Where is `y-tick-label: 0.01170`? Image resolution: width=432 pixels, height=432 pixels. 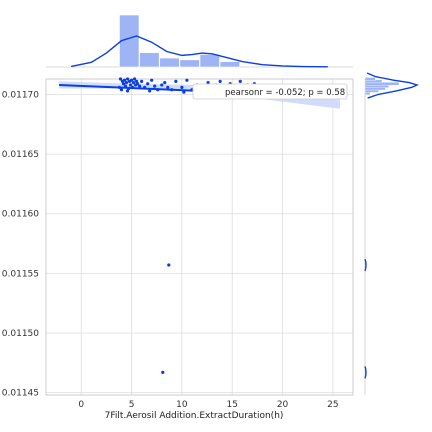
y-tick-label: 0.01170 is located at coordinates (20, 96).